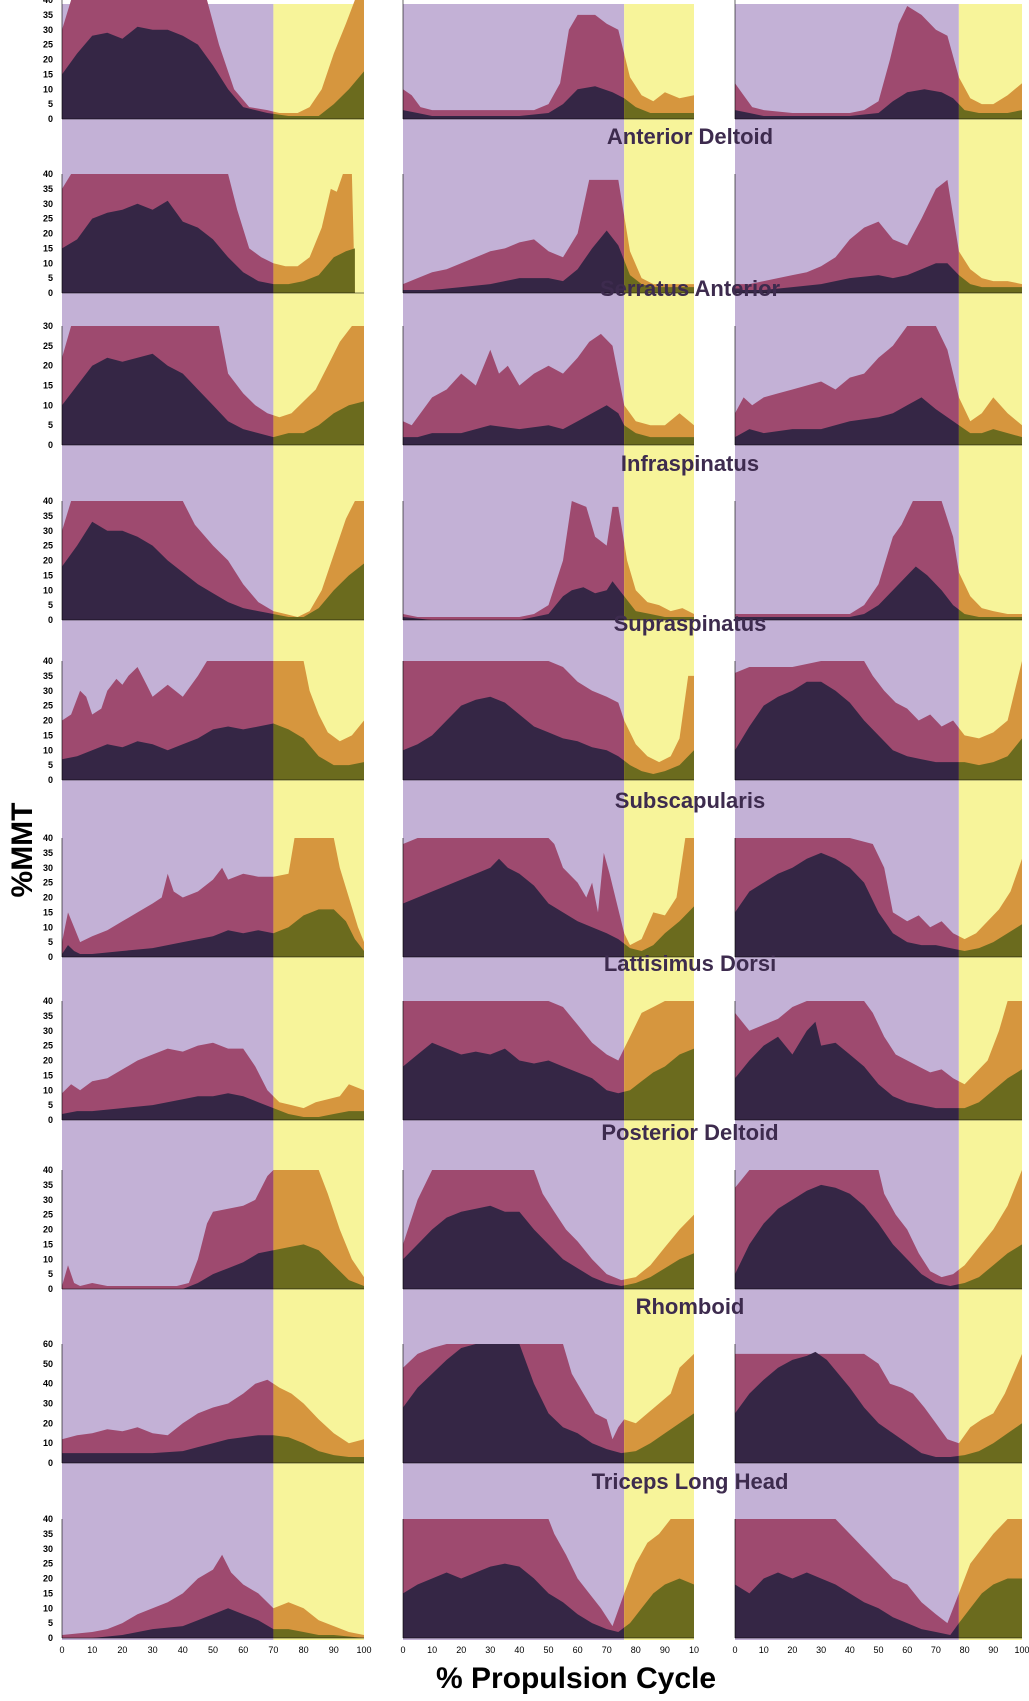 This screenshot has width=1029, height=1701. Describe the element at coordinates (690, 800) in the screenshot. I see `muscle-title: Subscapularis` at that location.